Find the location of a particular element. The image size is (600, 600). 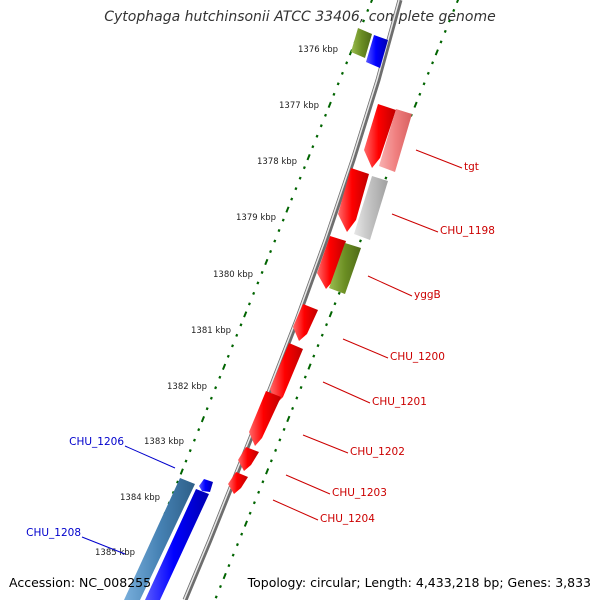

feature-olive-top is located at coordinates (361, 43).